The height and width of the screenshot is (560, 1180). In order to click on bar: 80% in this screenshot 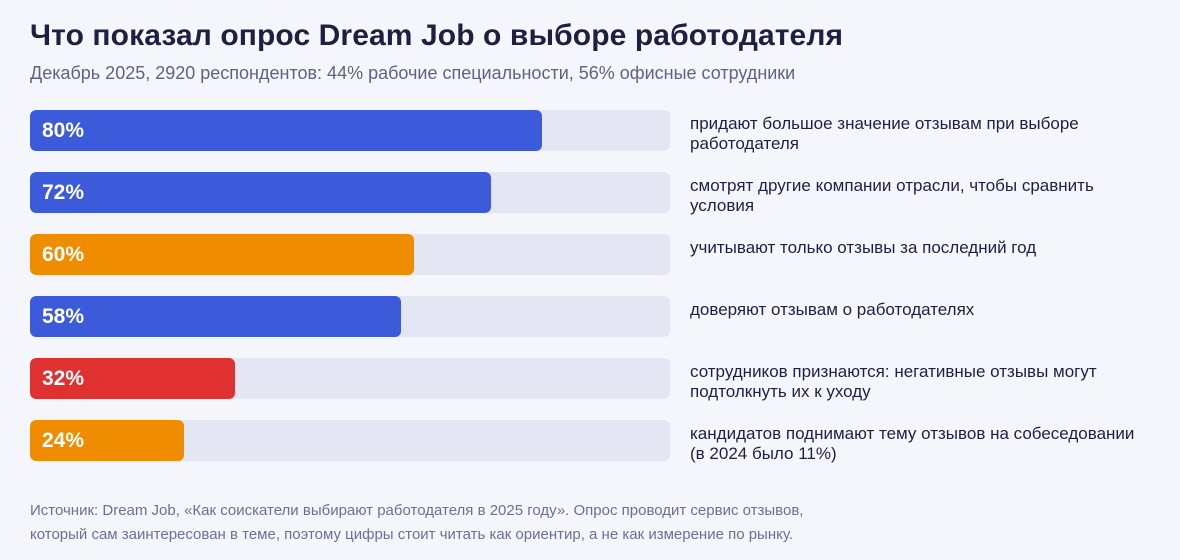, I will do `click(286, 130)`.